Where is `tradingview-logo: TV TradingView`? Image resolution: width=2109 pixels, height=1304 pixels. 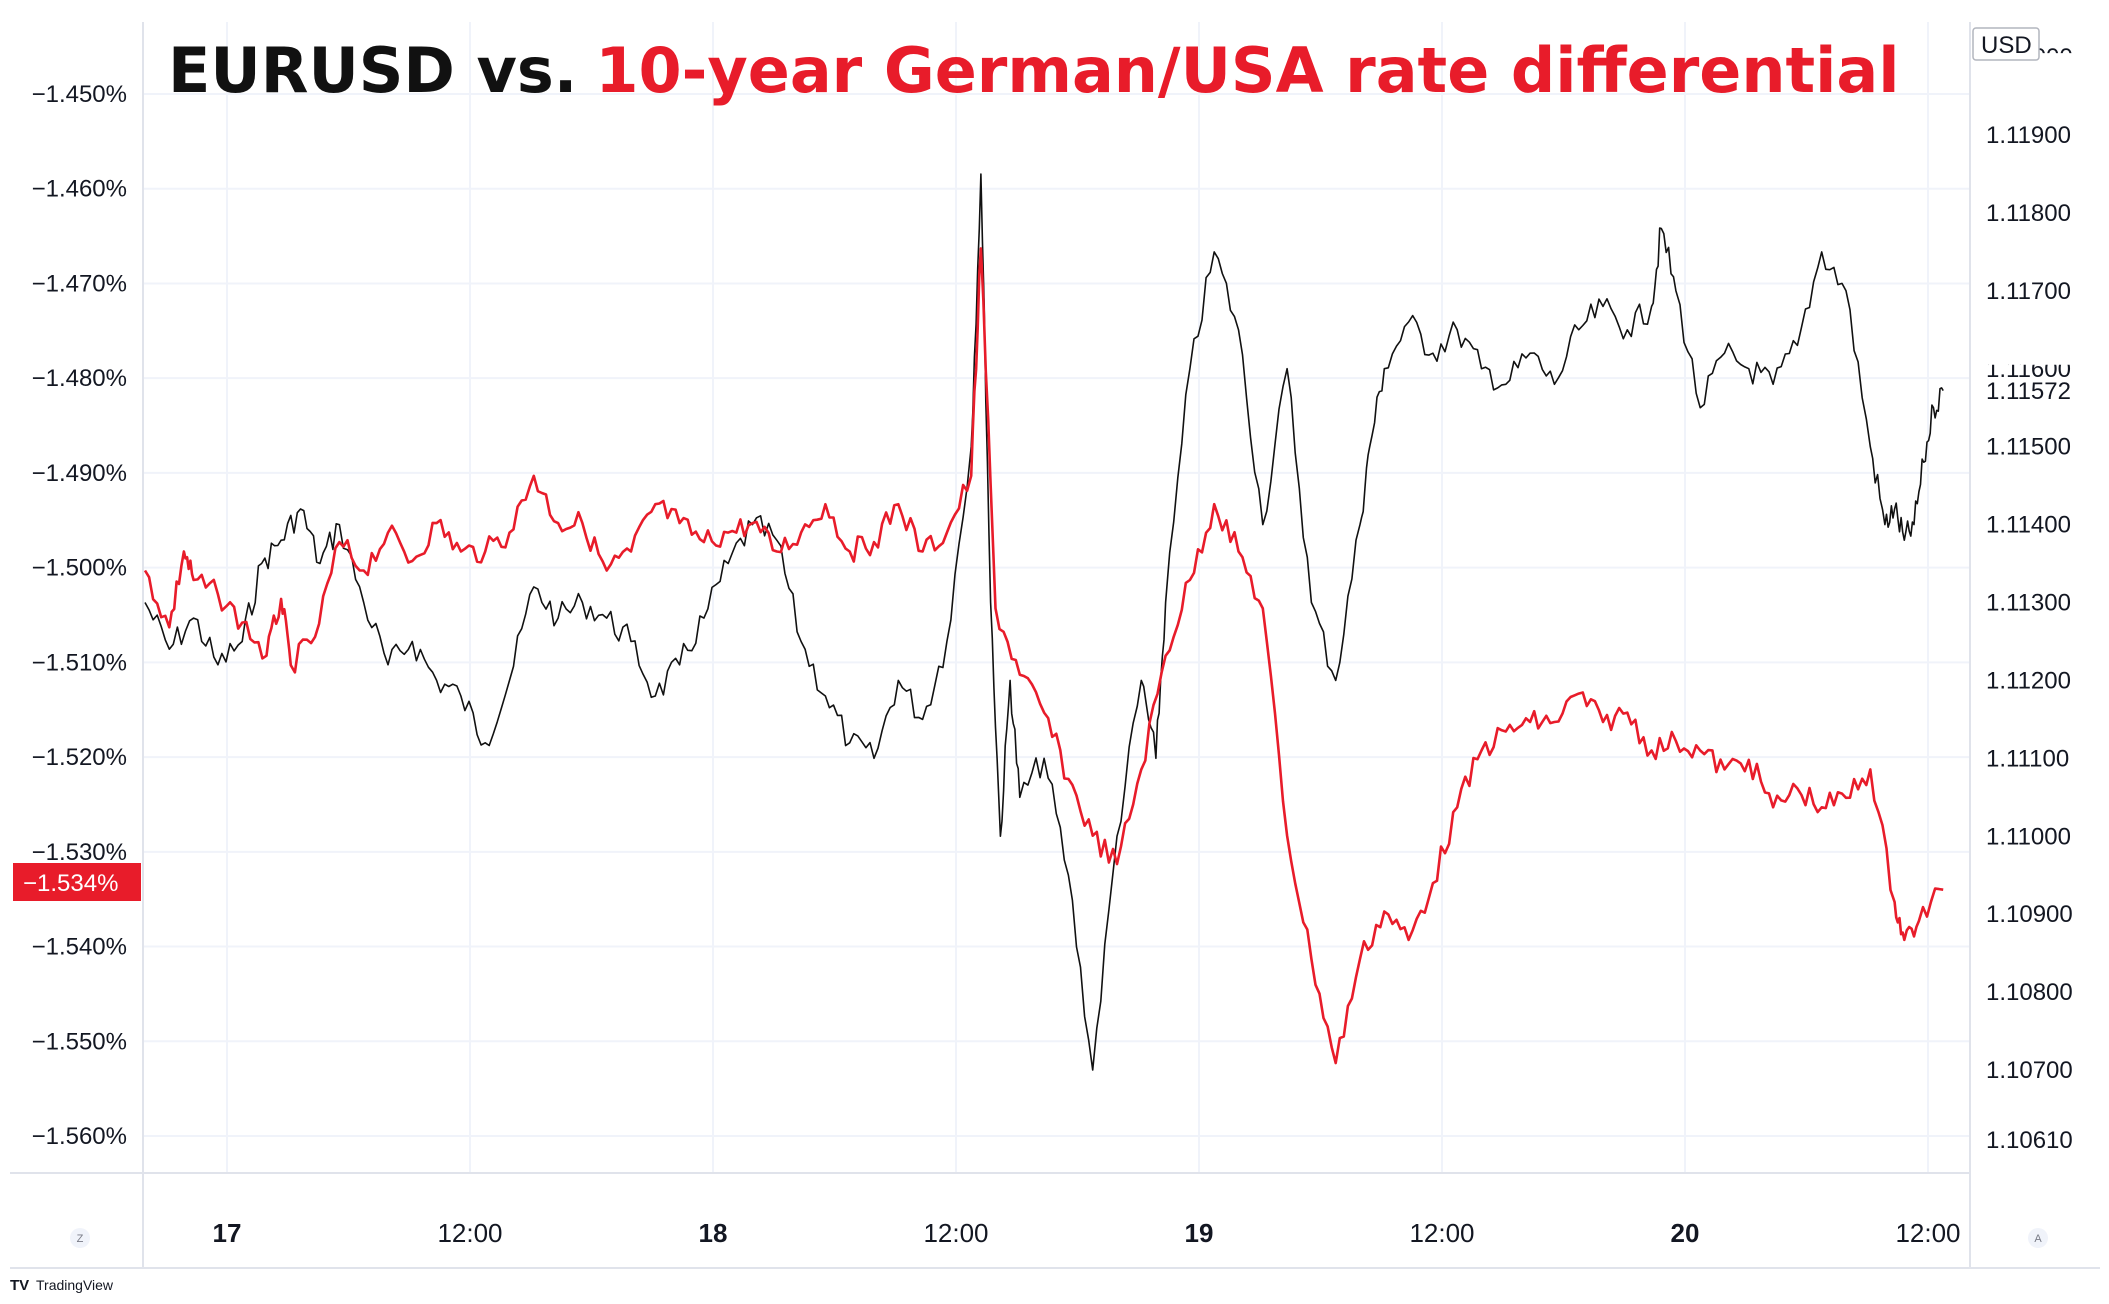 tradingview-logo: TV TradingView is located at coordinates (62, 1285).